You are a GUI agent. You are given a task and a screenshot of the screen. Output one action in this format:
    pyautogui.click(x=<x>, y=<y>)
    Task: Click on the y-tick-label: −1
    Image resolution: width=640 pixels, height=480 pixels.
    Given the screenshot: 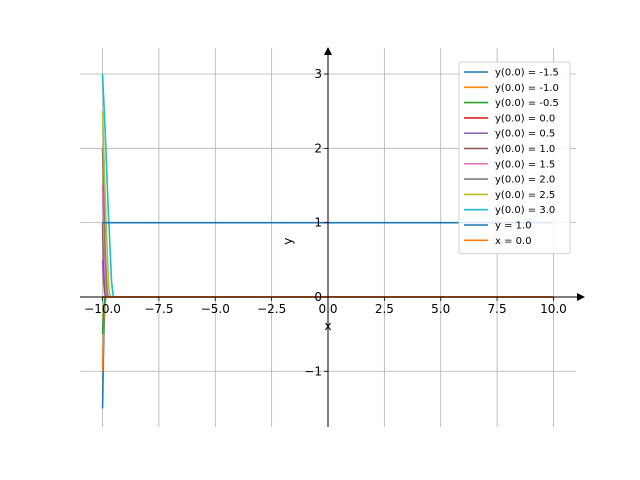 What is the action you would take?
    pyautogui.click(x=313, y=371)
    